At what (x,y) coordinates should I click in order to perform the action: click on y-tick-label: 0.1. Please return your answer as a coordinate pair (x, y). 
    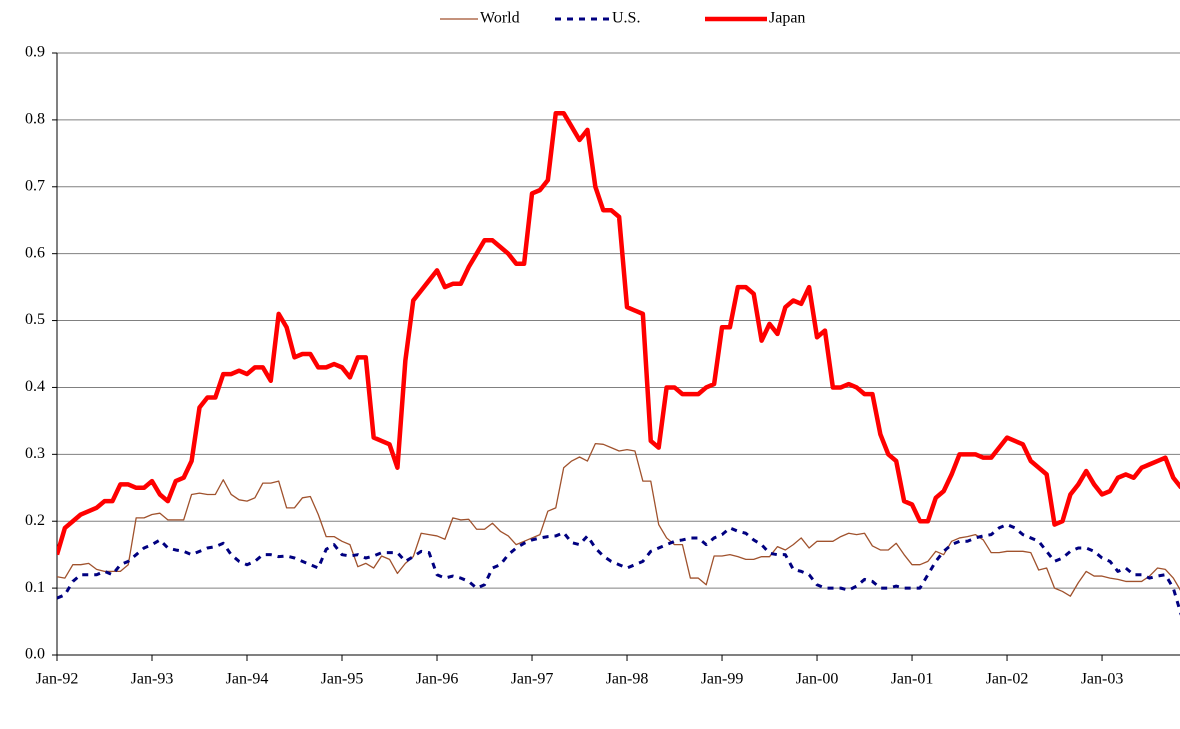
    Looking at the image, I should click on (35, 587).